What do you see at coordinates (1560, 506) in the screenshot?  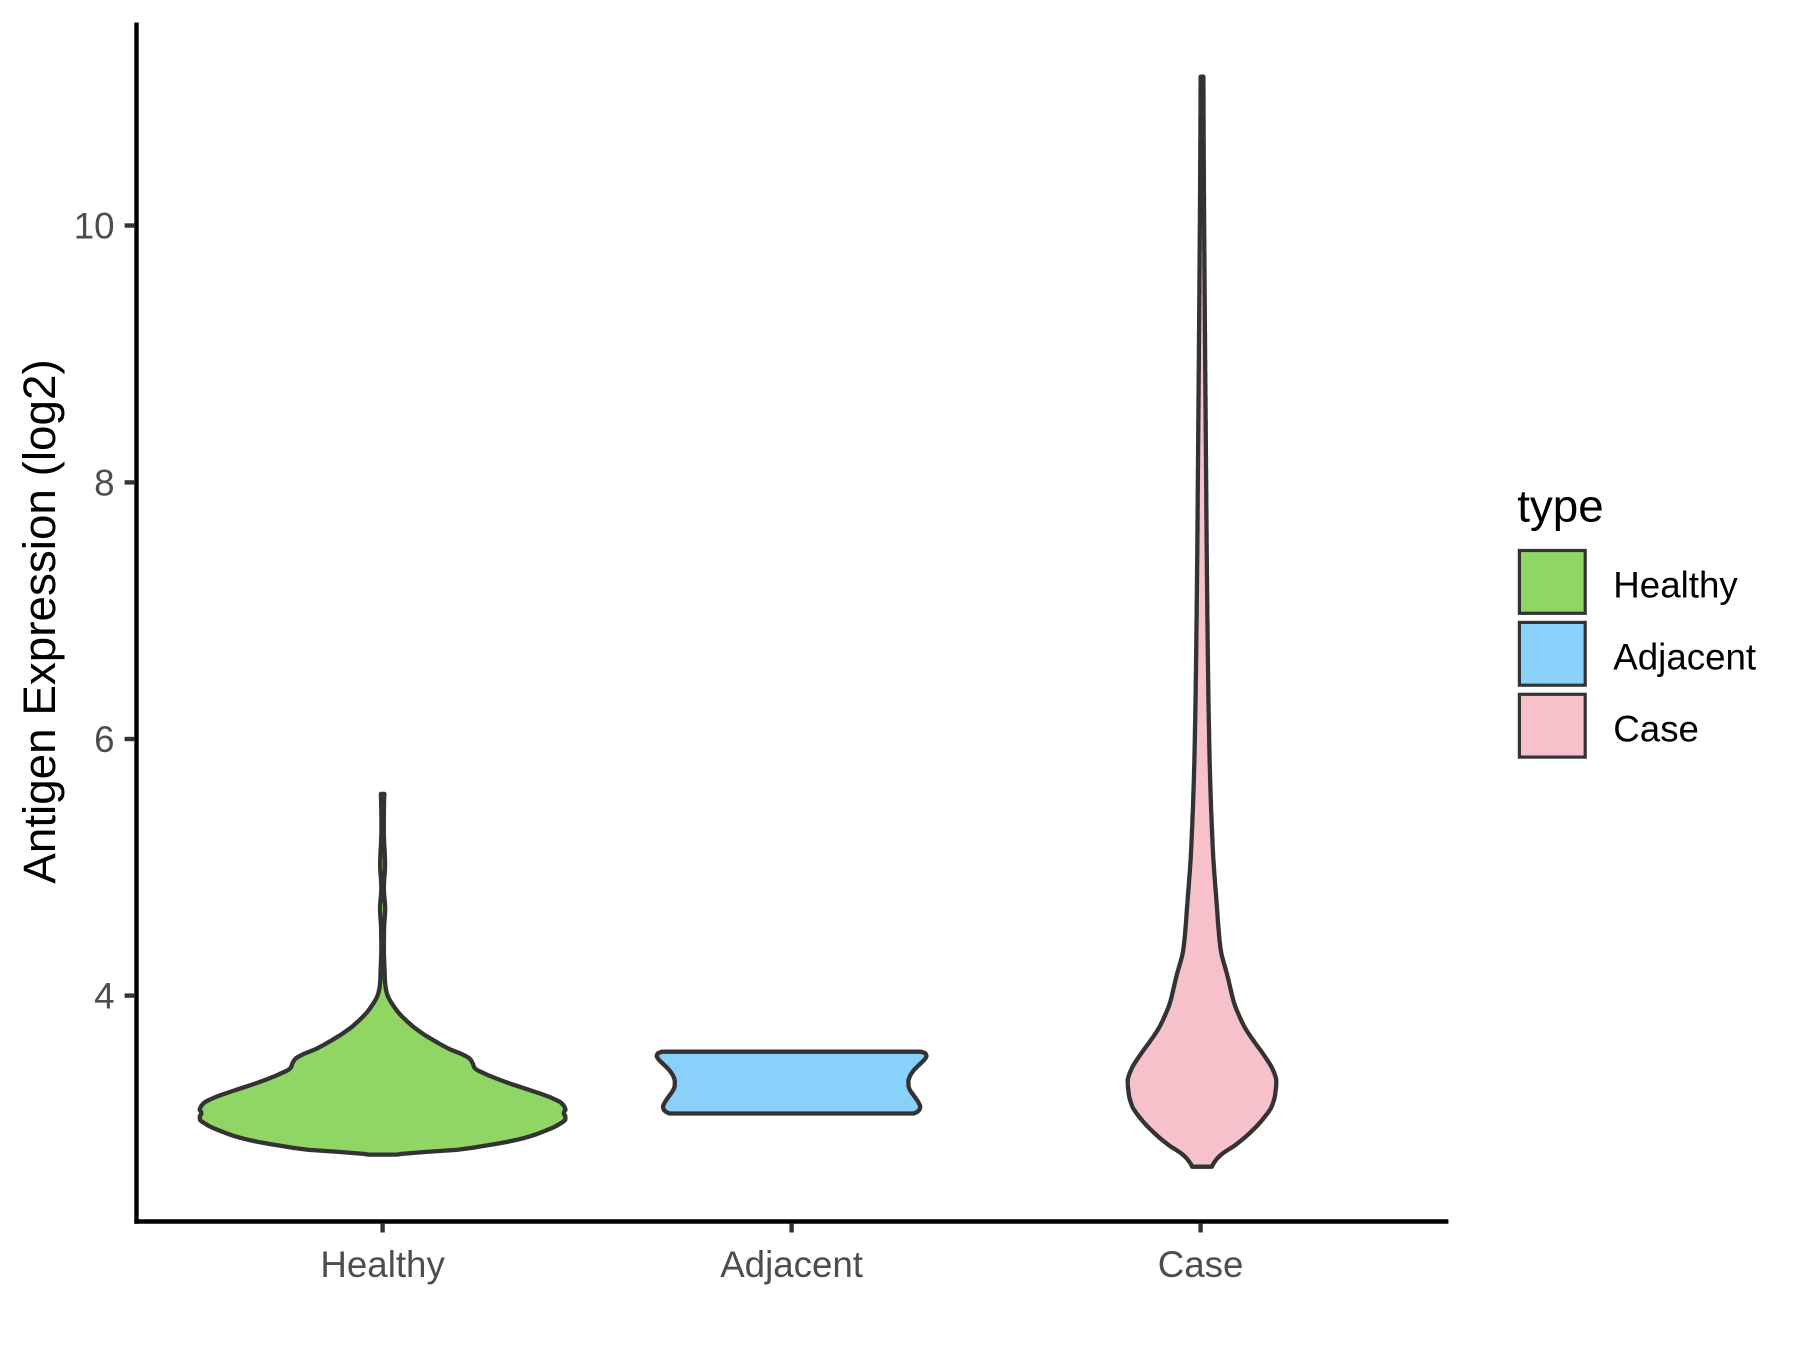 I see `svg-text: type` at bounding box center [1560, 506].